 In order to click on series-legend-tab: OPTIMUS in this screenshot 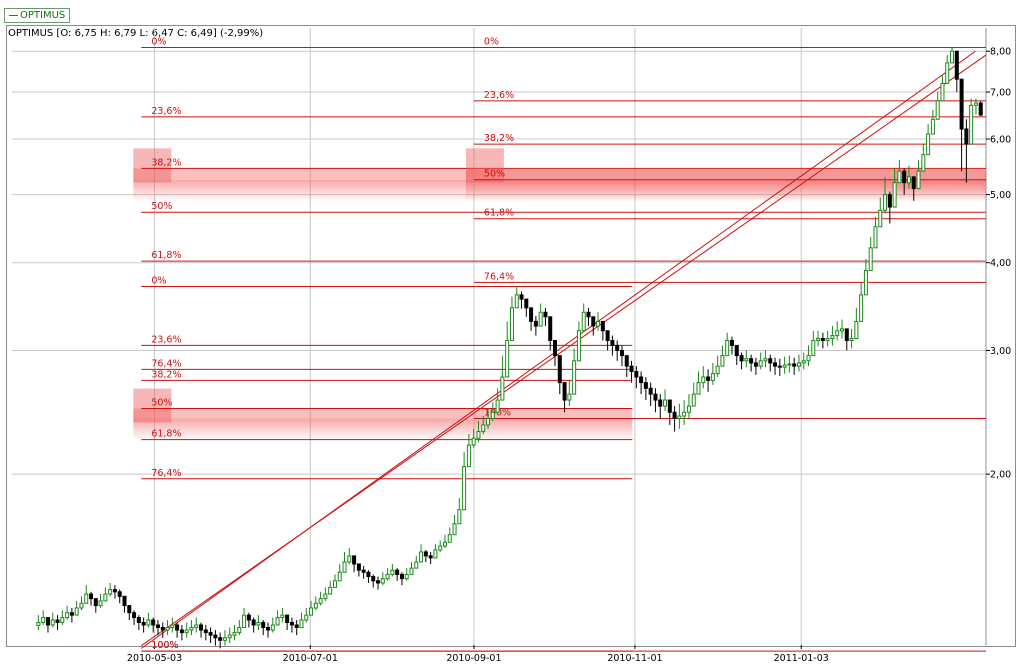, I will do `click(37, 15)`.